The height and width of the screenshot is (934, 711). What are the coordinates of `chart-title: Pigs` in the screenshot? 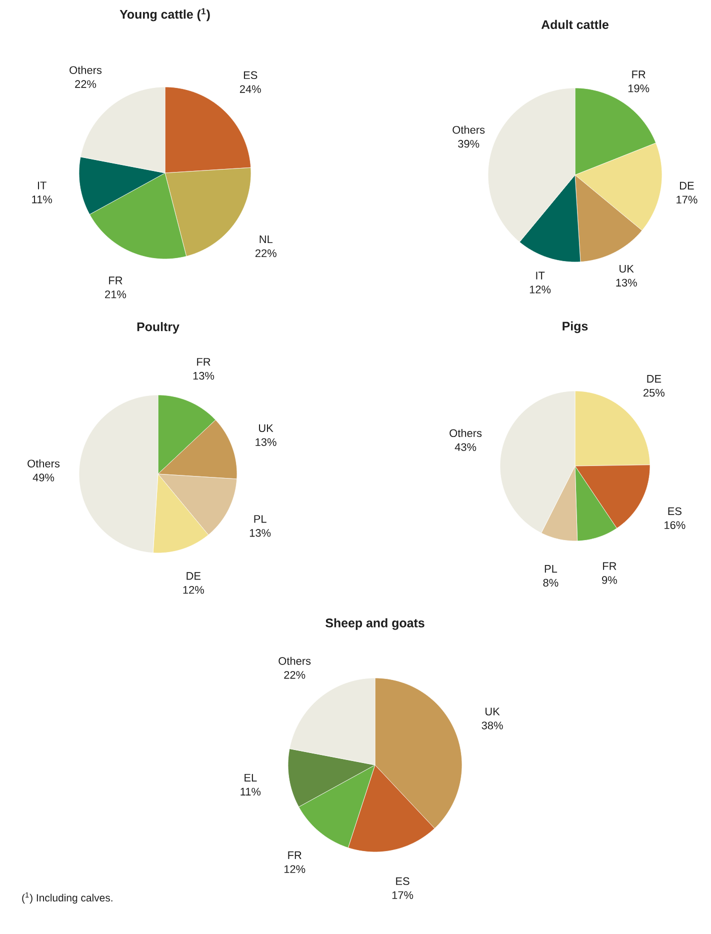 It's located at (575, 327).